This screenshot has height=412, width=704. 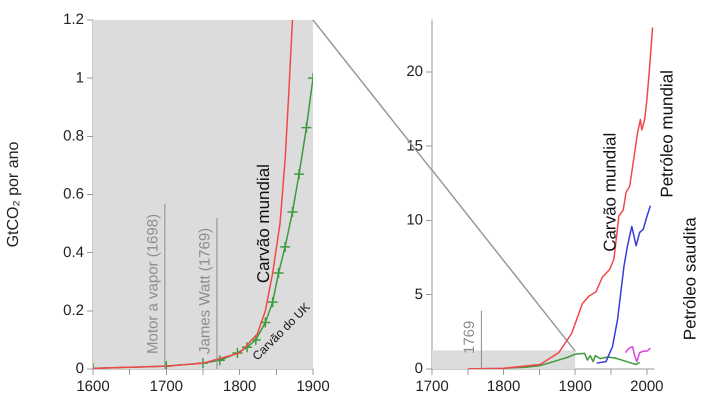 I want to click on y-tick-label: 20, so click(x=414, y=71).